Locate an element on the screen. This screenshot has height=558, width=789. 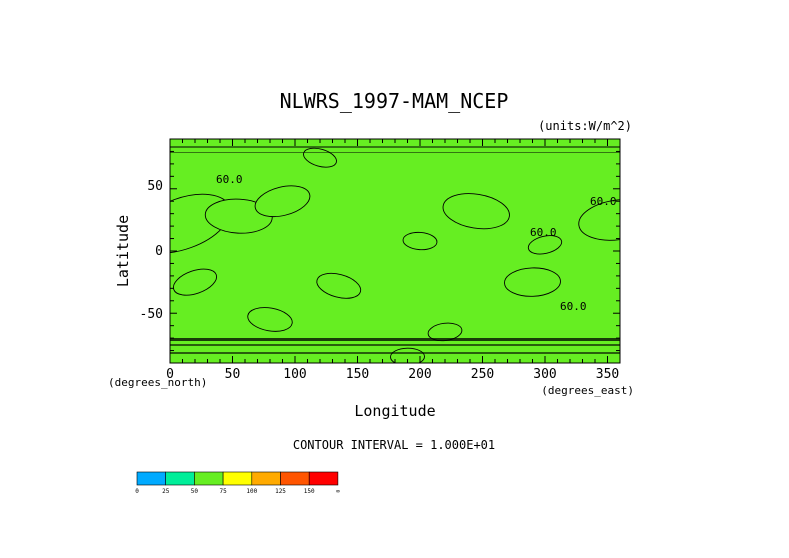
x-tick-label: 250 is located at coordinates (482, 374).